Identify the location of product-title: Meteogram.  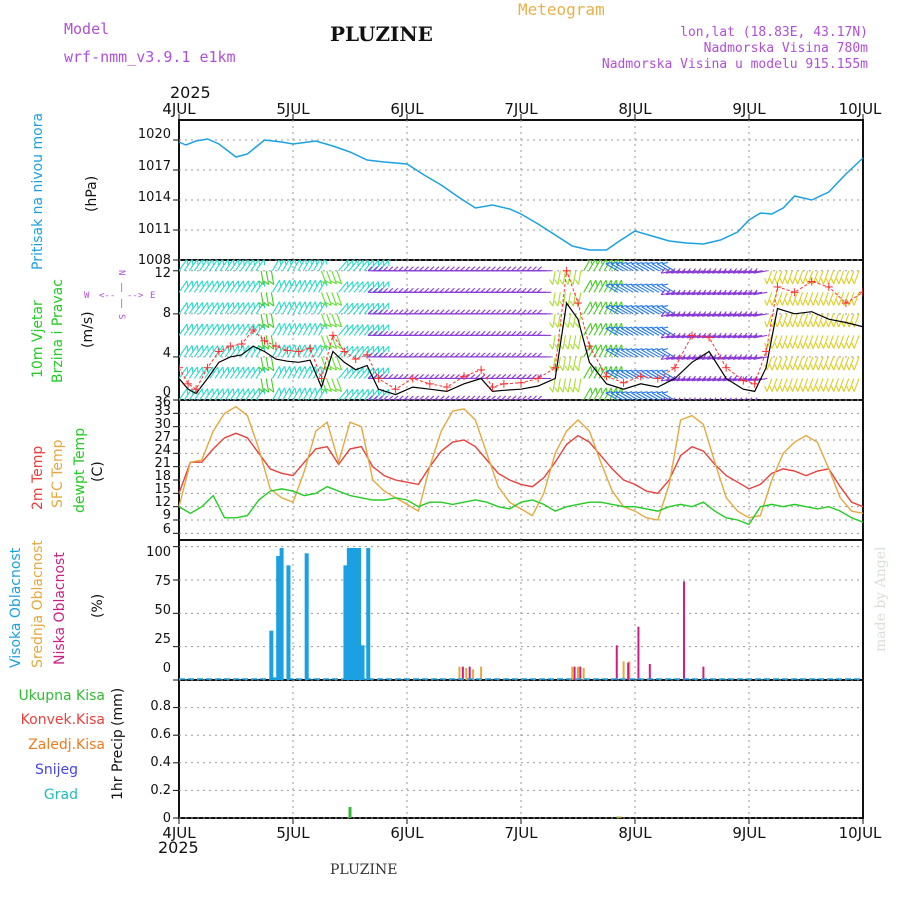
(561, 9).